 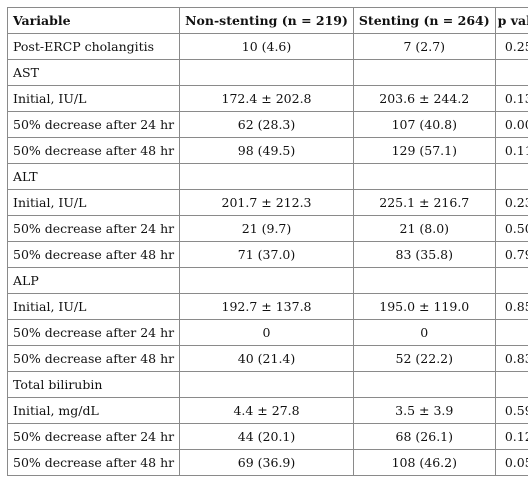 What do you see at coordinates (93, 20) in the screenshot?
I see `header-variable: Variable` at bounding box center [93, 20].